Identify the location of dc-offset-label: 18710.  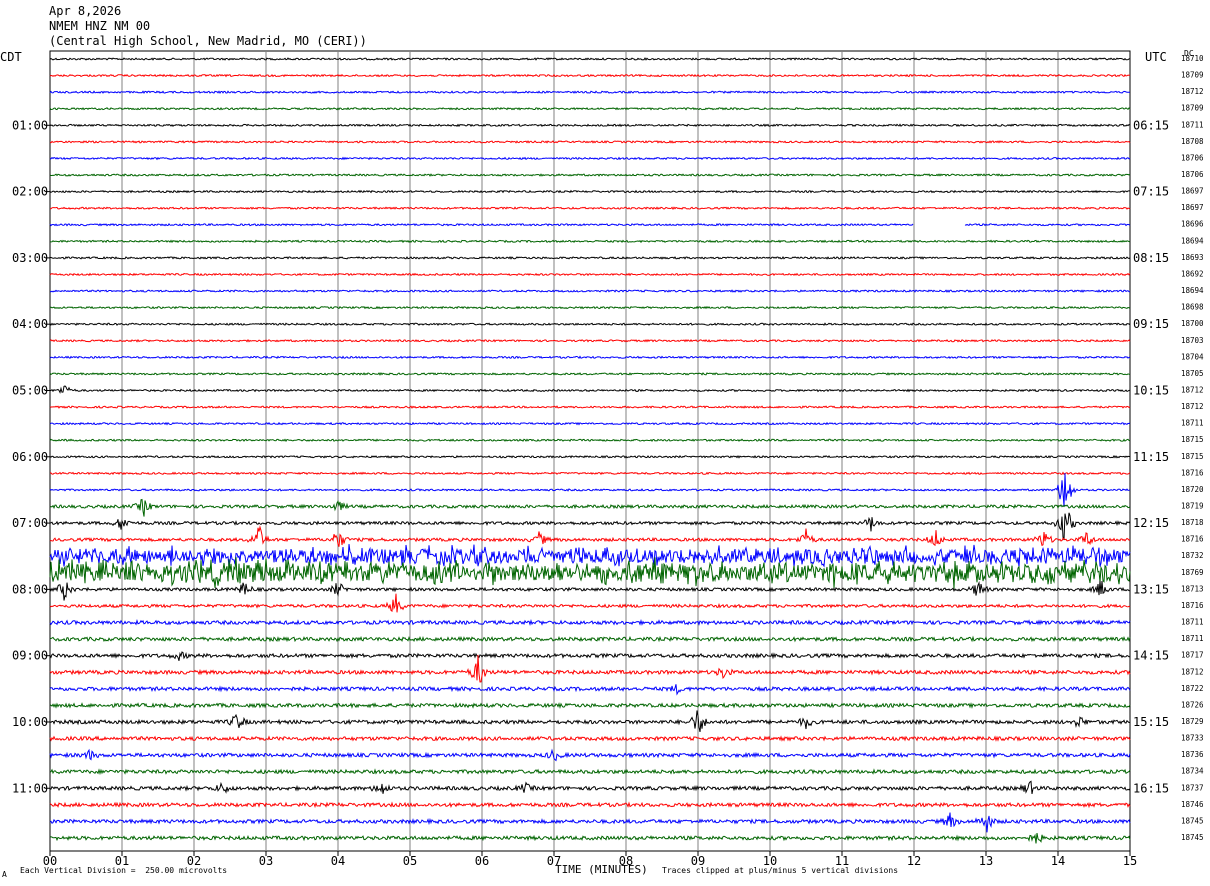
(1192, 58).